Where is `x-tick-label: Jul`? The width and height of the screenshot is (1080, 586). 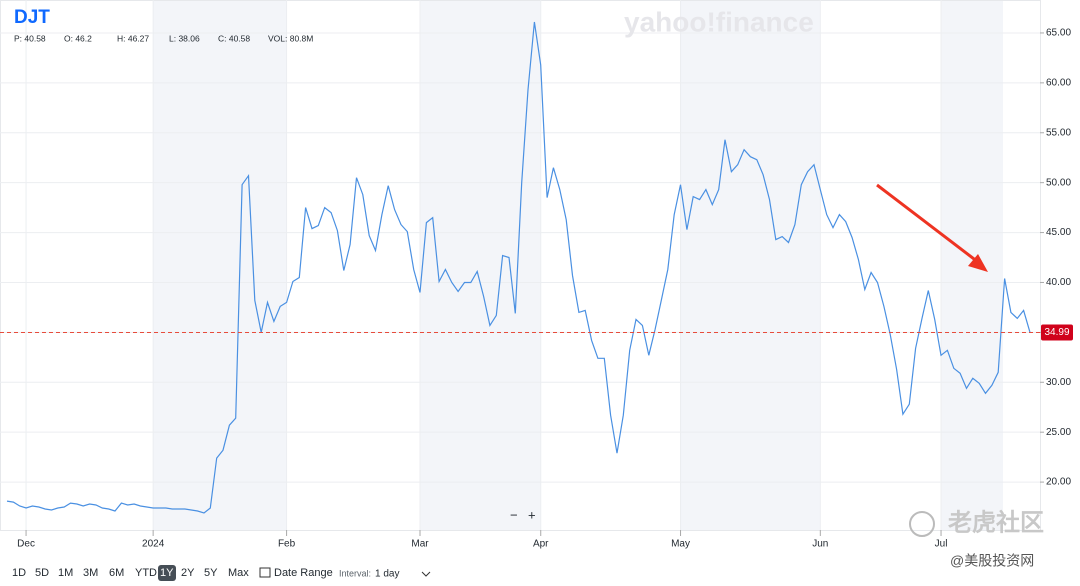
x-tick-label: Jul is located at coordinates (941, 544).